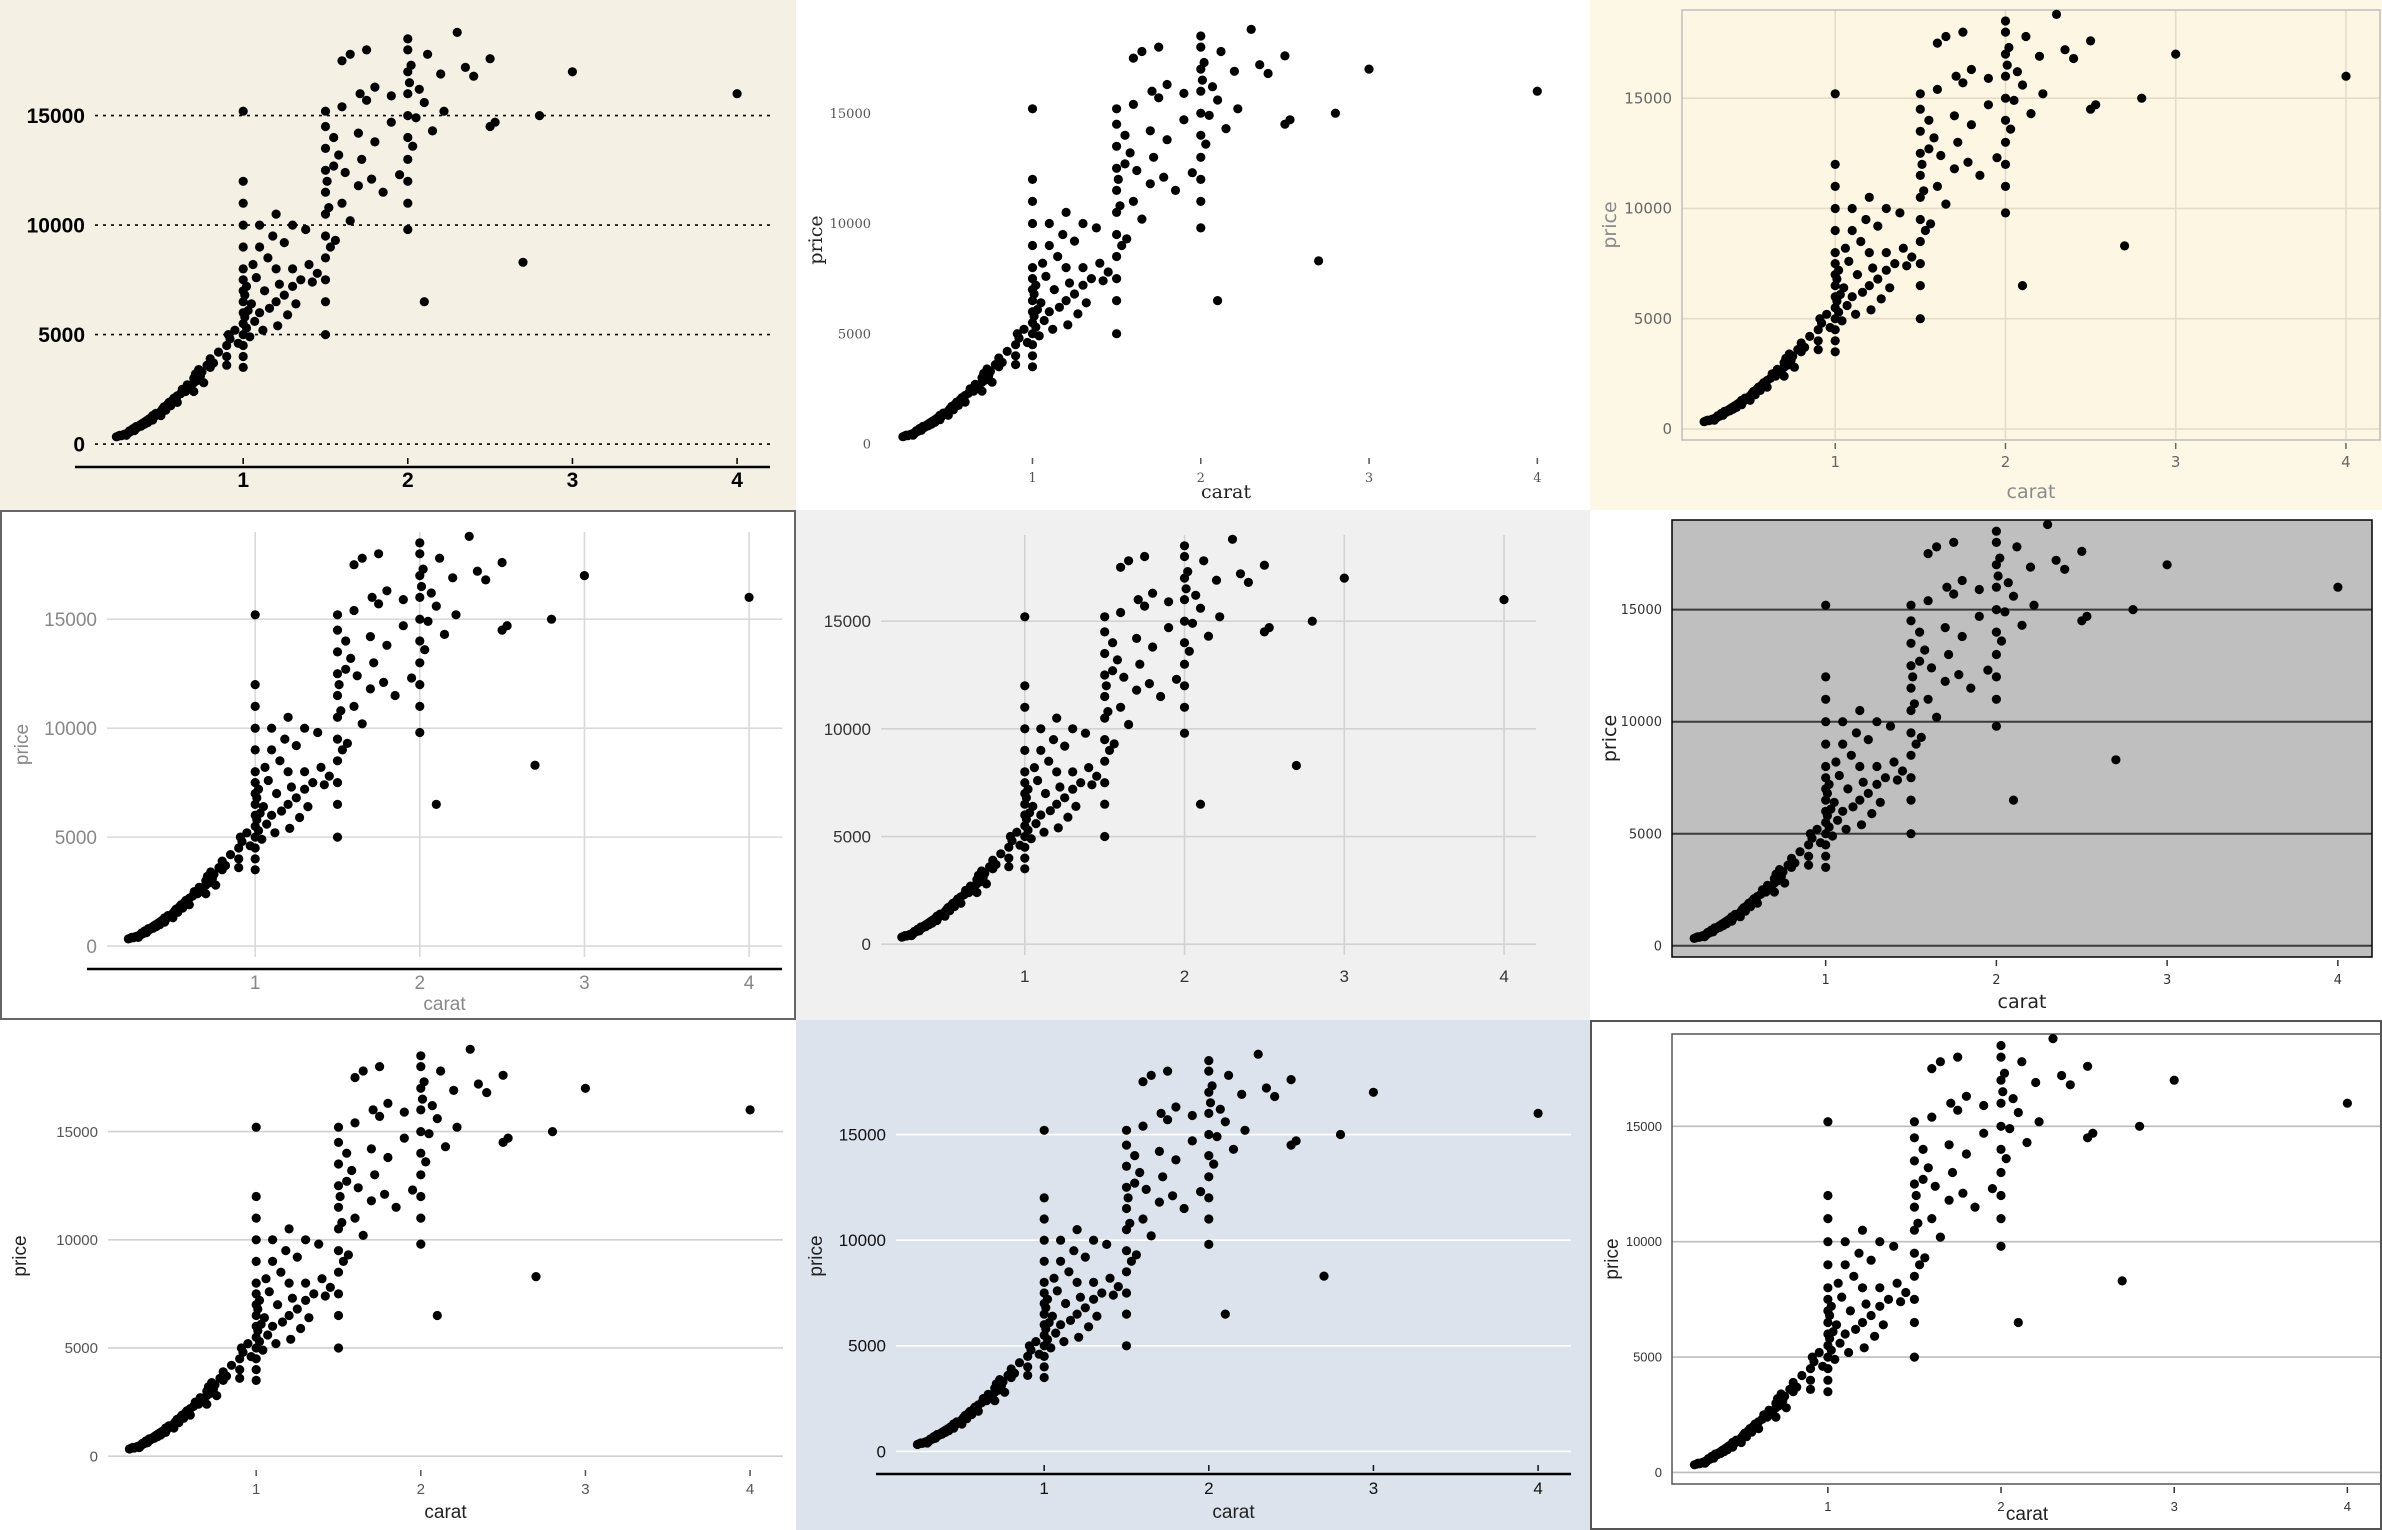  Describe the element at coordinates (2022, 738) in the screenshot. I see `plot-border` at that location.